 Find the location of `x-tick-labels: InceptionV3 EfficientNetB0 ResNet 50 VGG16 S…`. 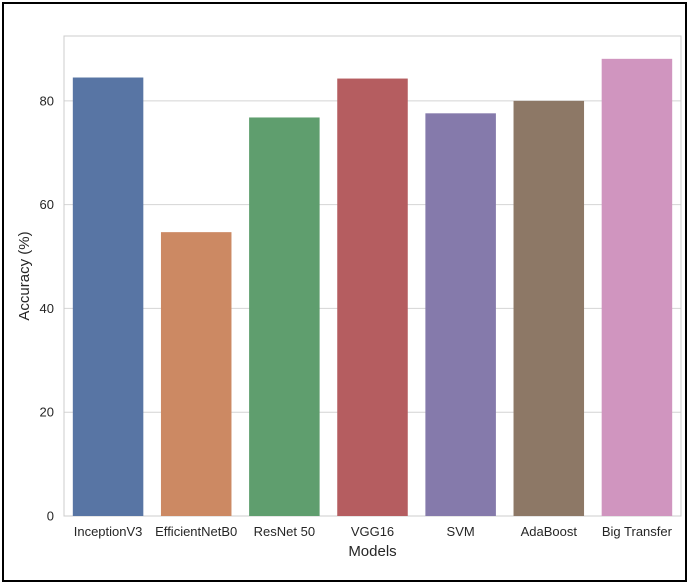

x-tick-labels: InceptionV3 EfficientNetB0 ResNet 50 VGG16 S… is located at coordinates (373, 531).